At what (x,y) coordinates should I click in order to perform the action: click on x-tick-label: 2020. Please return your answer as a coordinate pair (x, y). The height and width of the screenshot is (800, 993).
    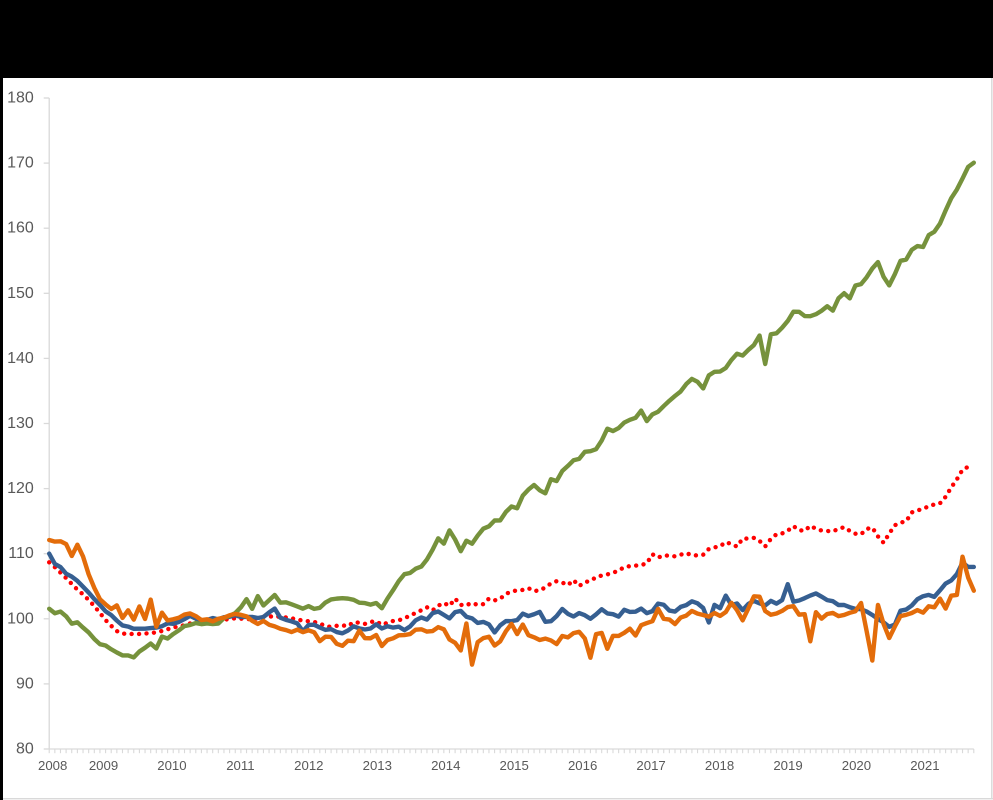
    Looking at the image, I should click on (856, 765).